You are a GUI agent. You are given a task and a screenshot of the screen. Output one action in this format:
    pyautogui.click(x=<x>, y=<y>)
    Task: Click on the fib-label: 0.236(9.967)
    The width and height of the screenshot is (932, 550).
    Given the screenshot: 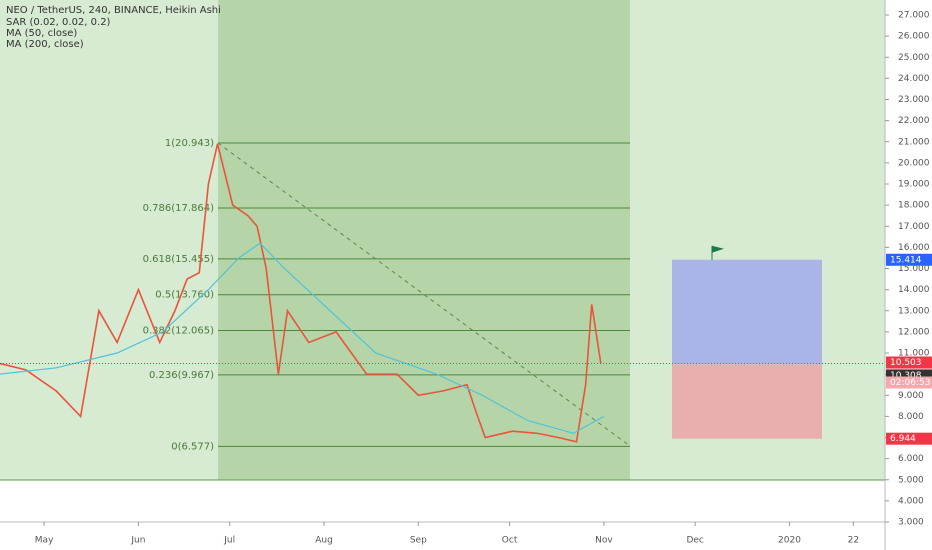 What is the action you would take?
    pyautogui.click(x=181, y=375)
    